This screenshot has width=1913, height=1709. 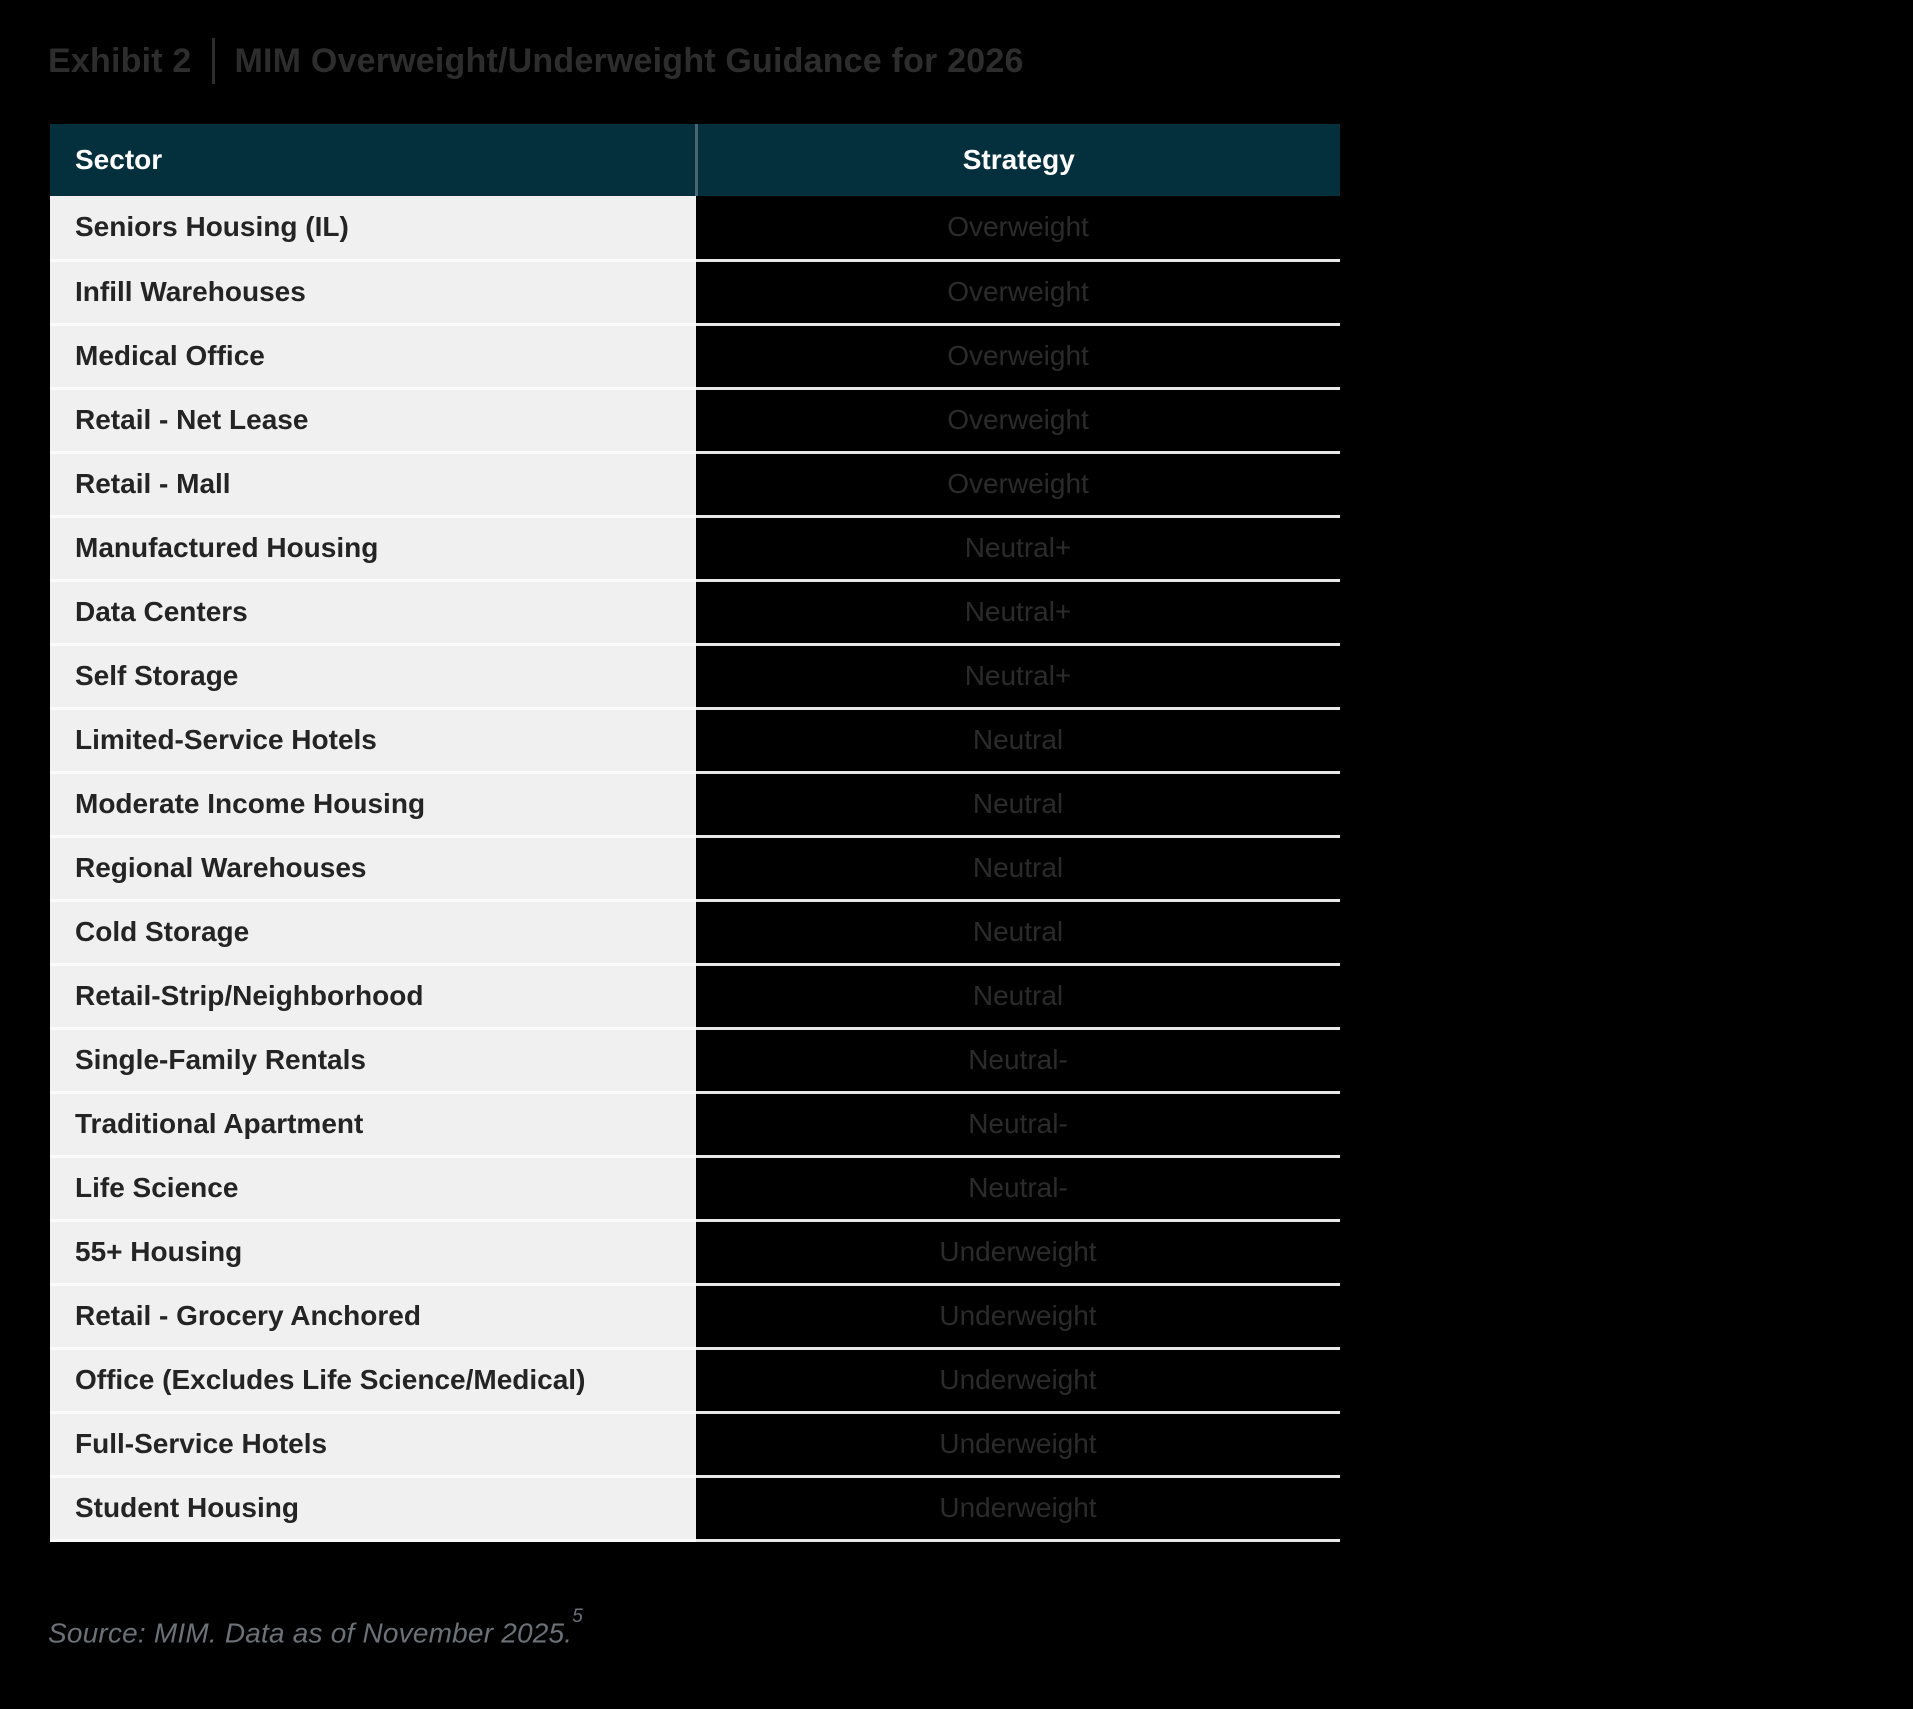 I want to click on sector-cell: Retail - Net Lease, so click(x=373, y=421).